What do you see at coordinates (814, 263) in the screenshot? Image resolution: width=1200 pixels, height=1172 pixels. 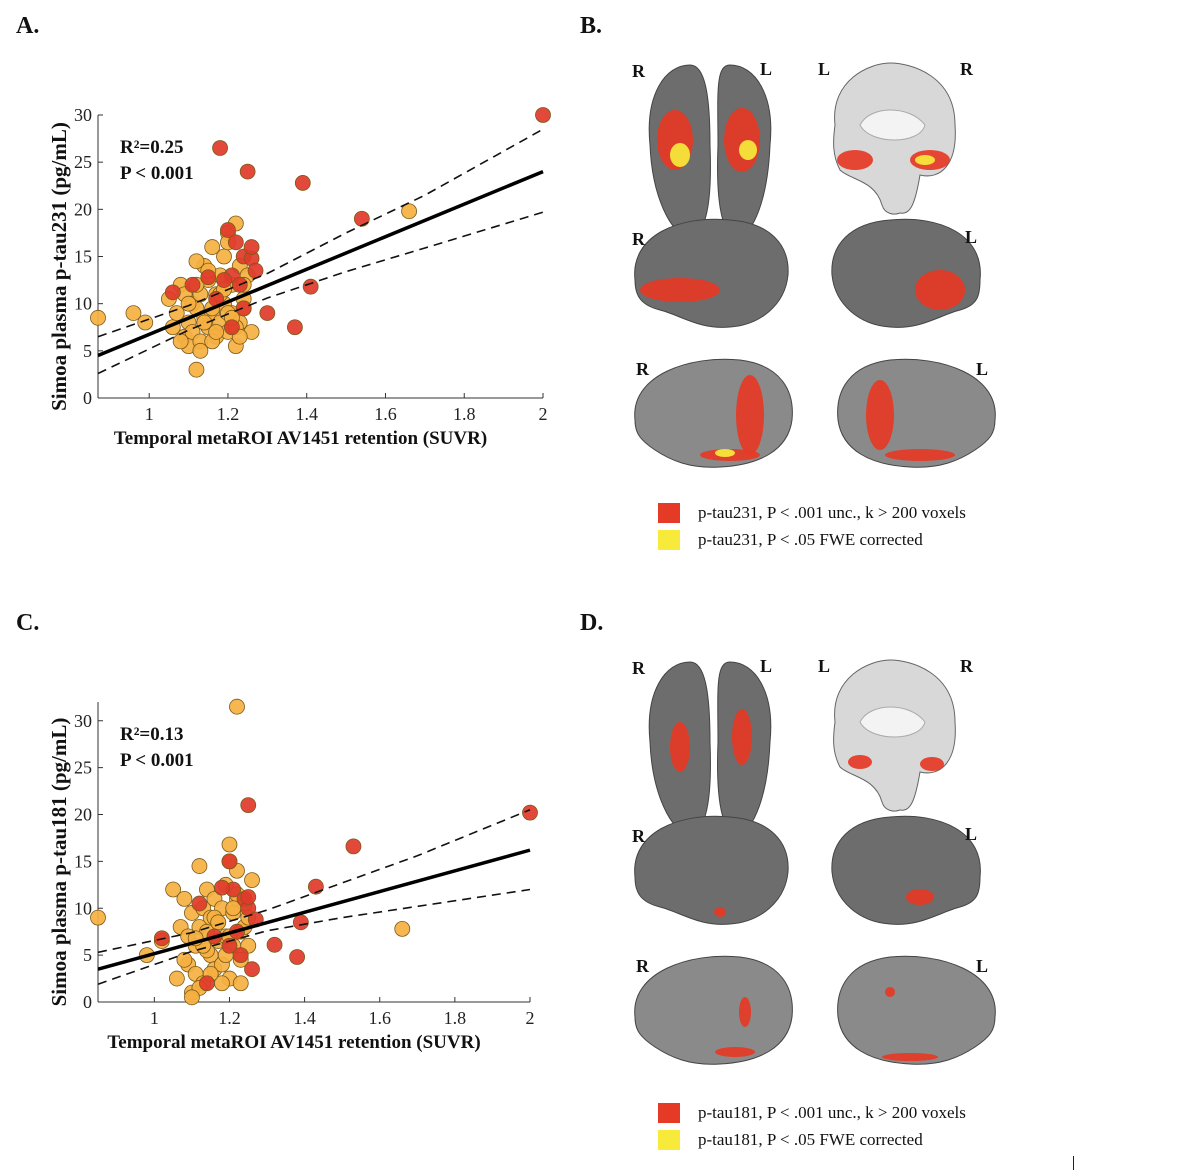 I see `brain-panel-b: R L L R R L R L` at bounding box center [814, 263].